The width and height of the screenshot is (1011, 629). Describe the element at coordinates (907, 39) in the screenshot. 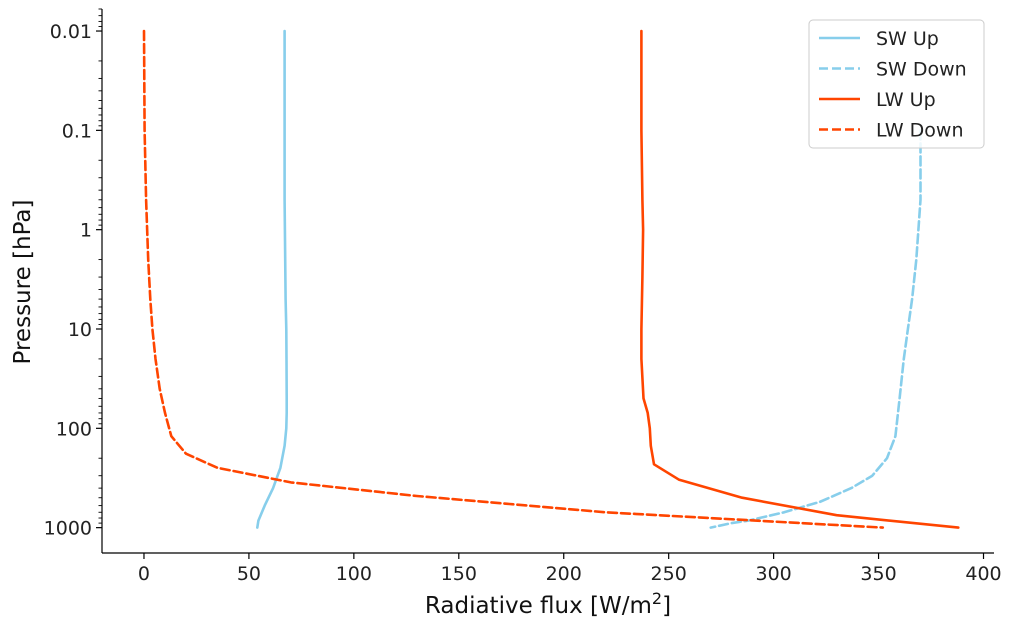

I see `legend-label: SW Up` at that location.